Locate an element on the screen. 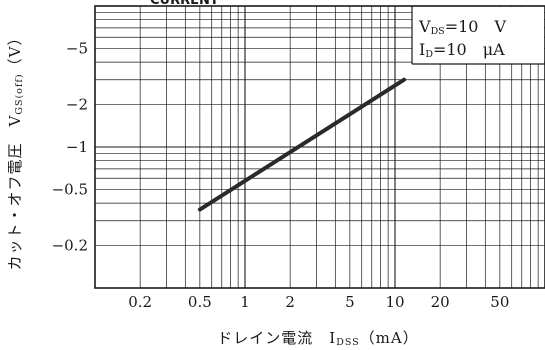 This screenshot has width=545, height=350. x-tick-label: 0.5 is located at coordinates (200, 302).